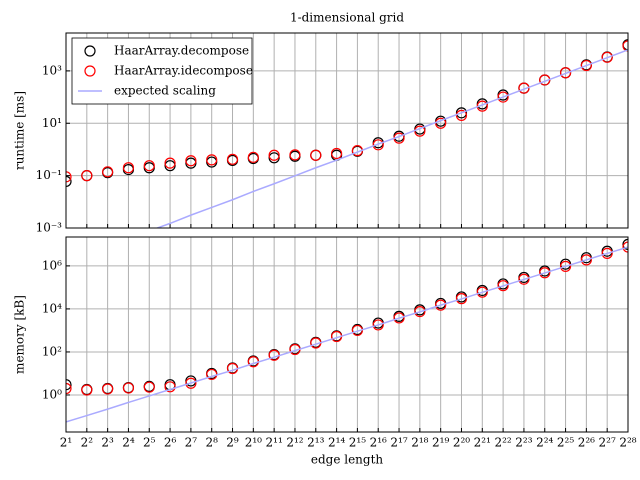  What do you see at coordinates (347, 18) in the screenshot?
I see `chart-title: 1-dimensional grid` at bounding box center [347, 18].